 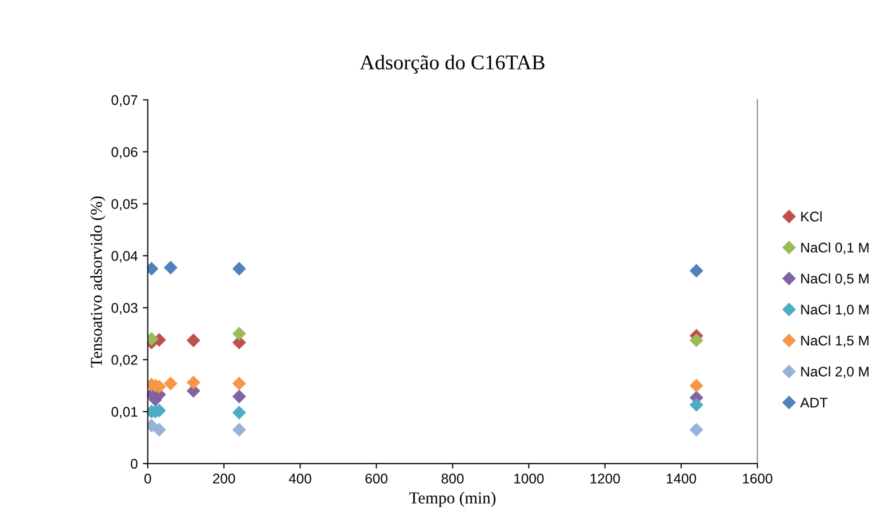 What do you see at coordinates (811, 216) in the screenshot?
I see `legend-label: KCl` at bounding box center [811, 216].